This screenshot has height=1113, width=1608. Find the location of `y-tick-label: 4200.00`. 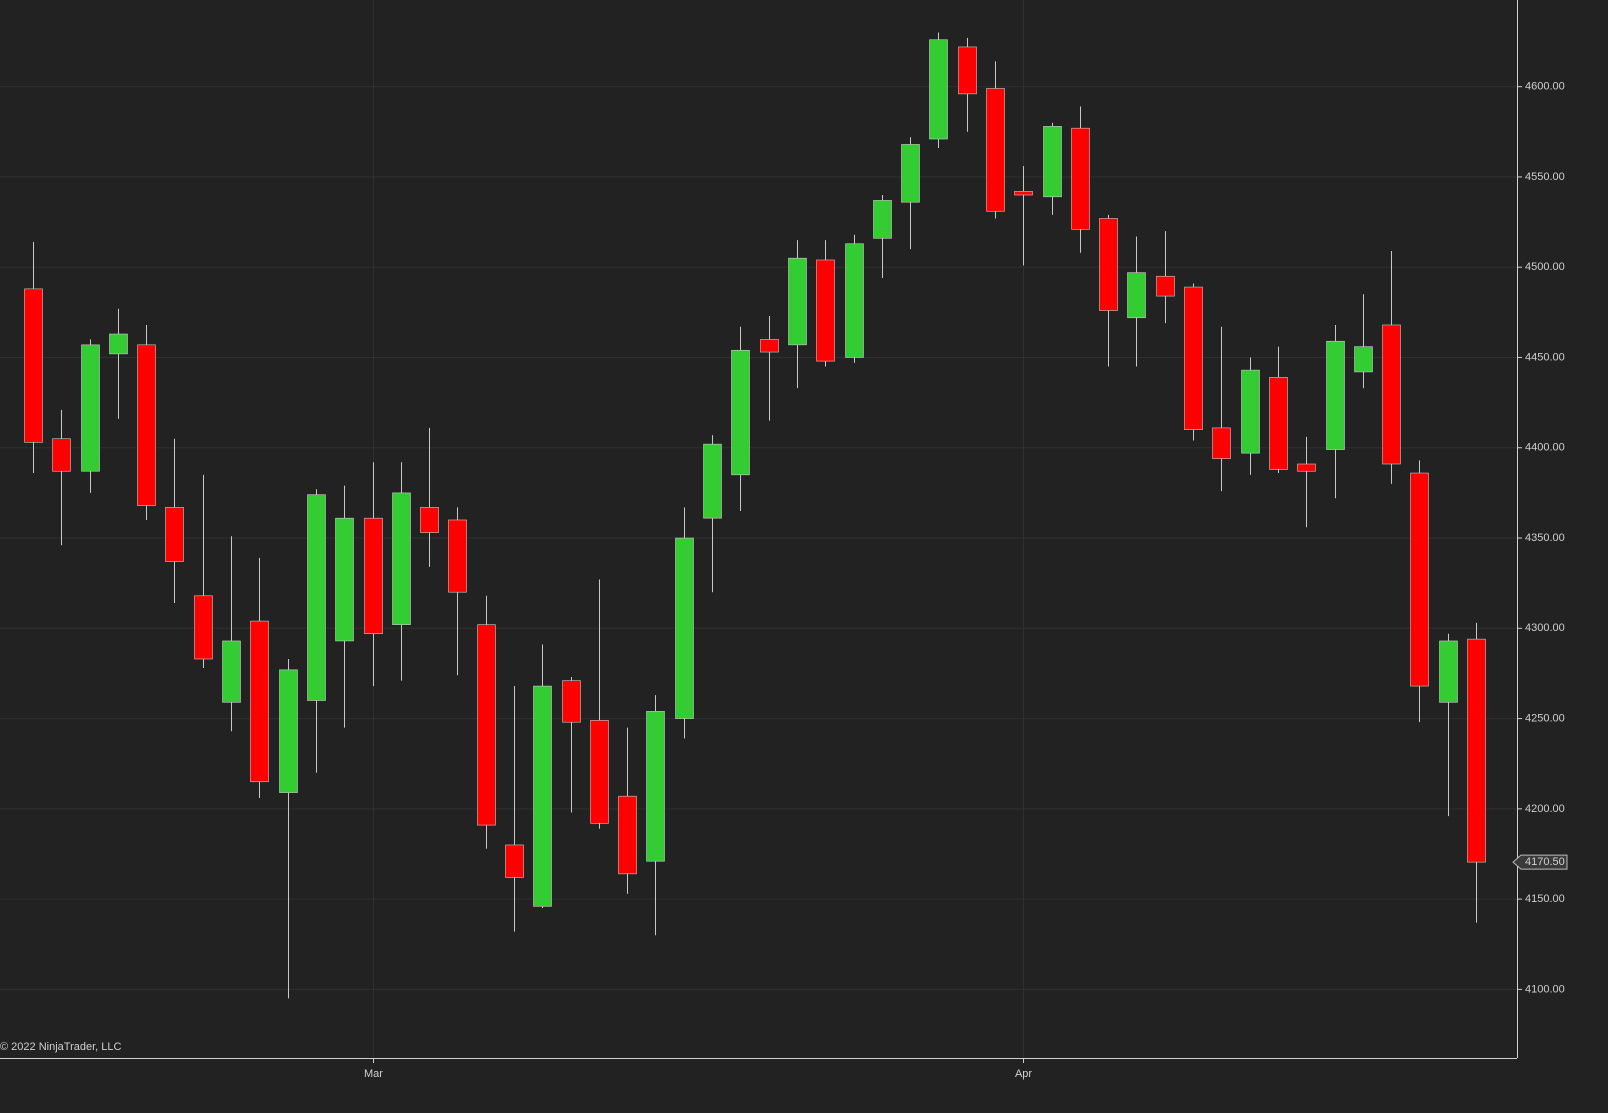

y-tick-label: 4200.00 is located at coordinates (1545, 809).